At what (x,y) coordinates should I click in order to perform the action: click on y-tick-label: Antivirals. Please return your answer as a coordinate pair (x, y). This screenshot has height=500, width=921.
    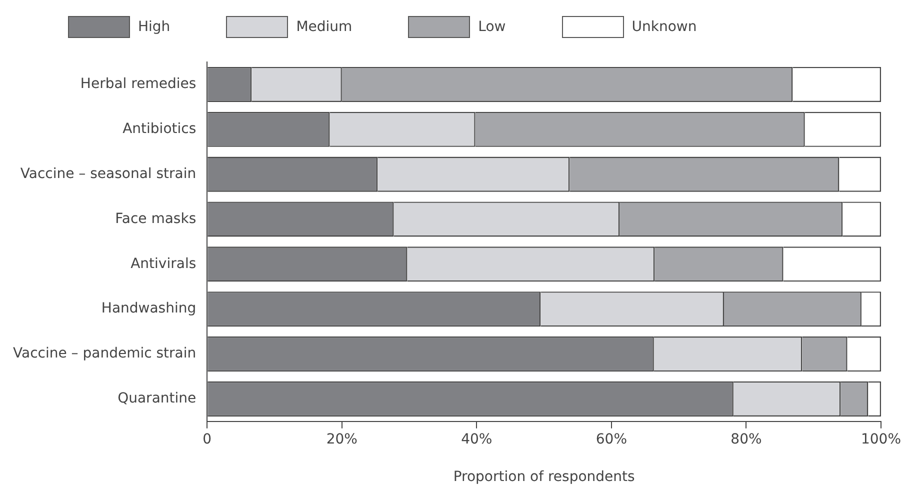
    Looking at the image, I should click on (163, 264).